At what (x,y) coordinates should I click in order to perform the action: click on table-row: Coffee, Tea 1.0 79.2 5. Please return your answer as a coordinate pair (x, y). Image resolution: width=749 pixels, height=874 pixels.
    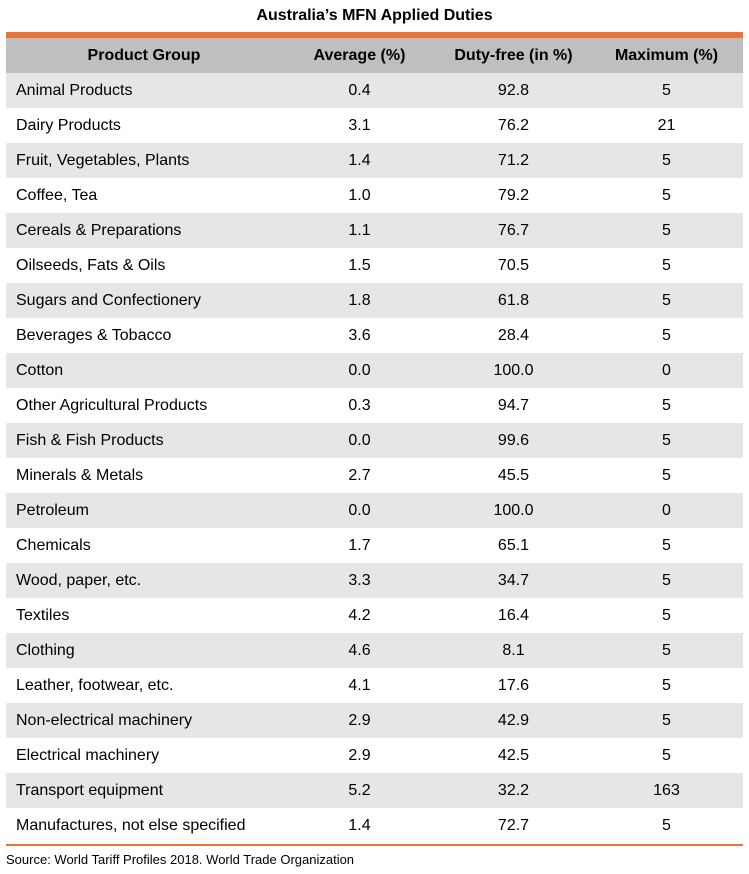
    Looking at the image, I should click on (374, 195).